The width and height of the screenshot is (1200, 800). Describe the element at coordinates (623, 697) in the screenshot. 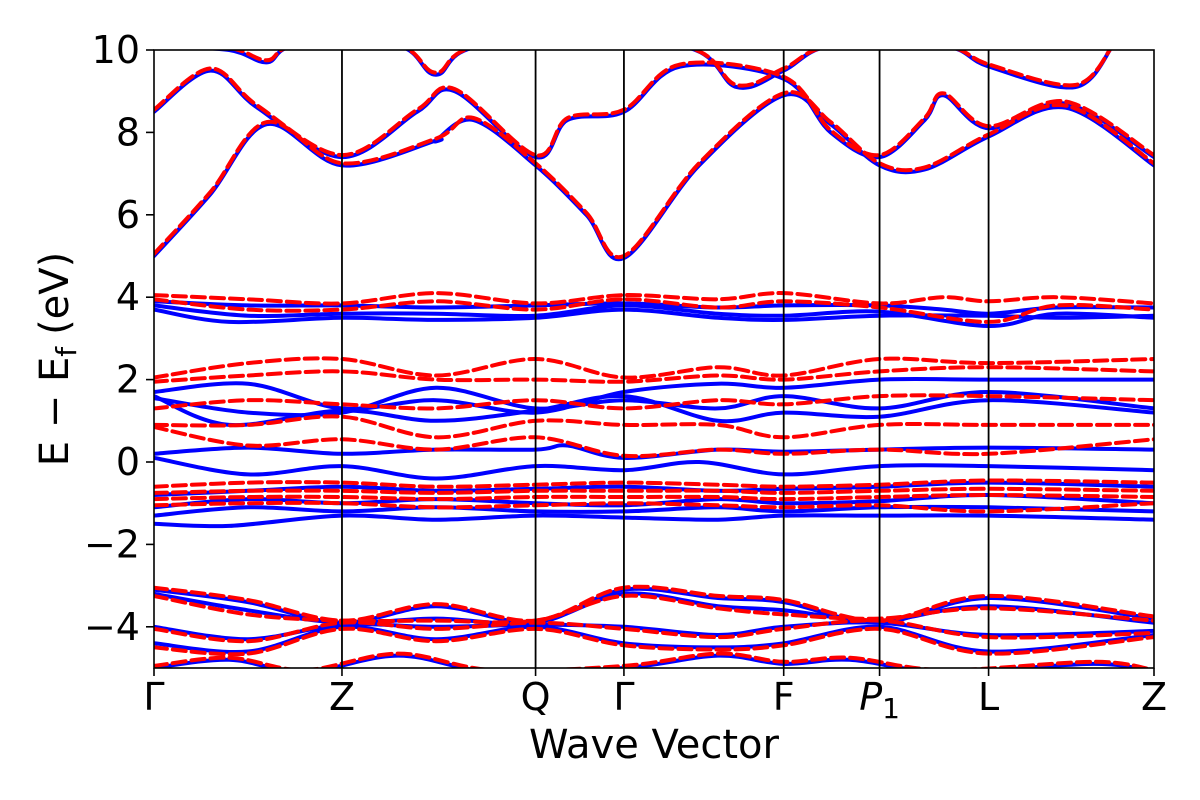

I see `x-tick-label-3: Γ` at that location.